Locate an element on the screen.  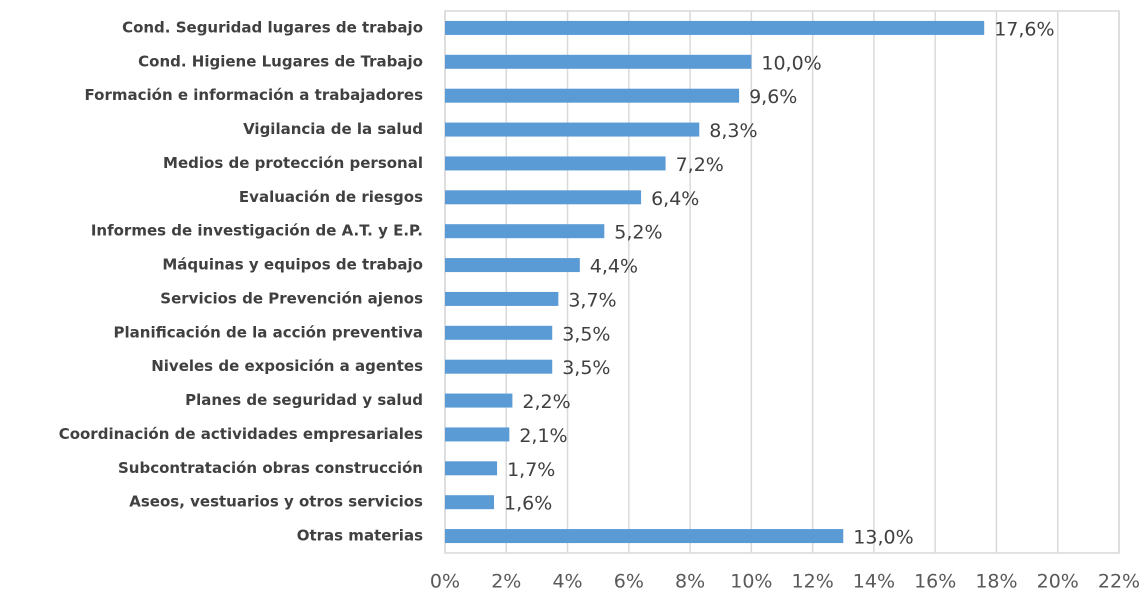
y-tick-label: Planificación de la acción preventiva is located at coordinates (268, 332).